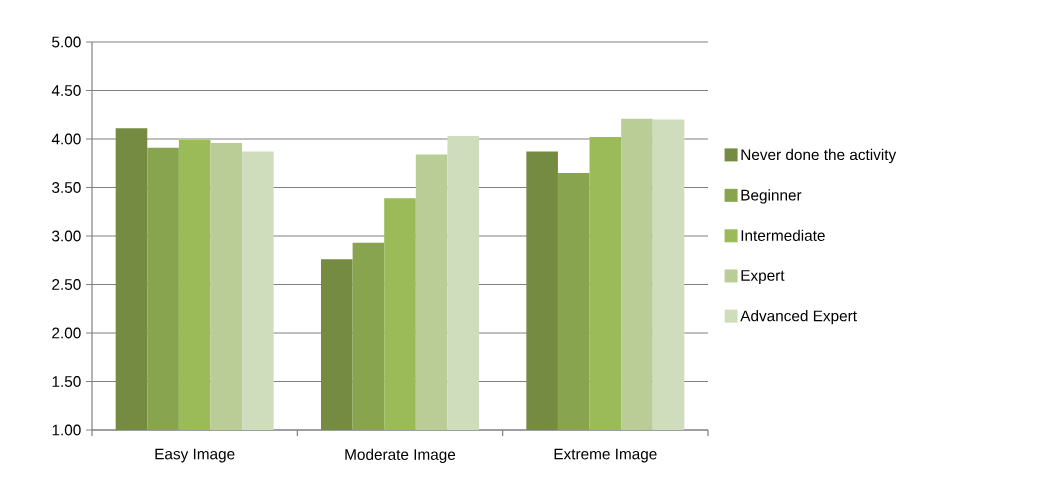 The width and height of the screenshot is (1040, 487). Describe the element at coordinates (195, 455) in the screenshot. I see `x-tick-label: Easy Image` at that location.